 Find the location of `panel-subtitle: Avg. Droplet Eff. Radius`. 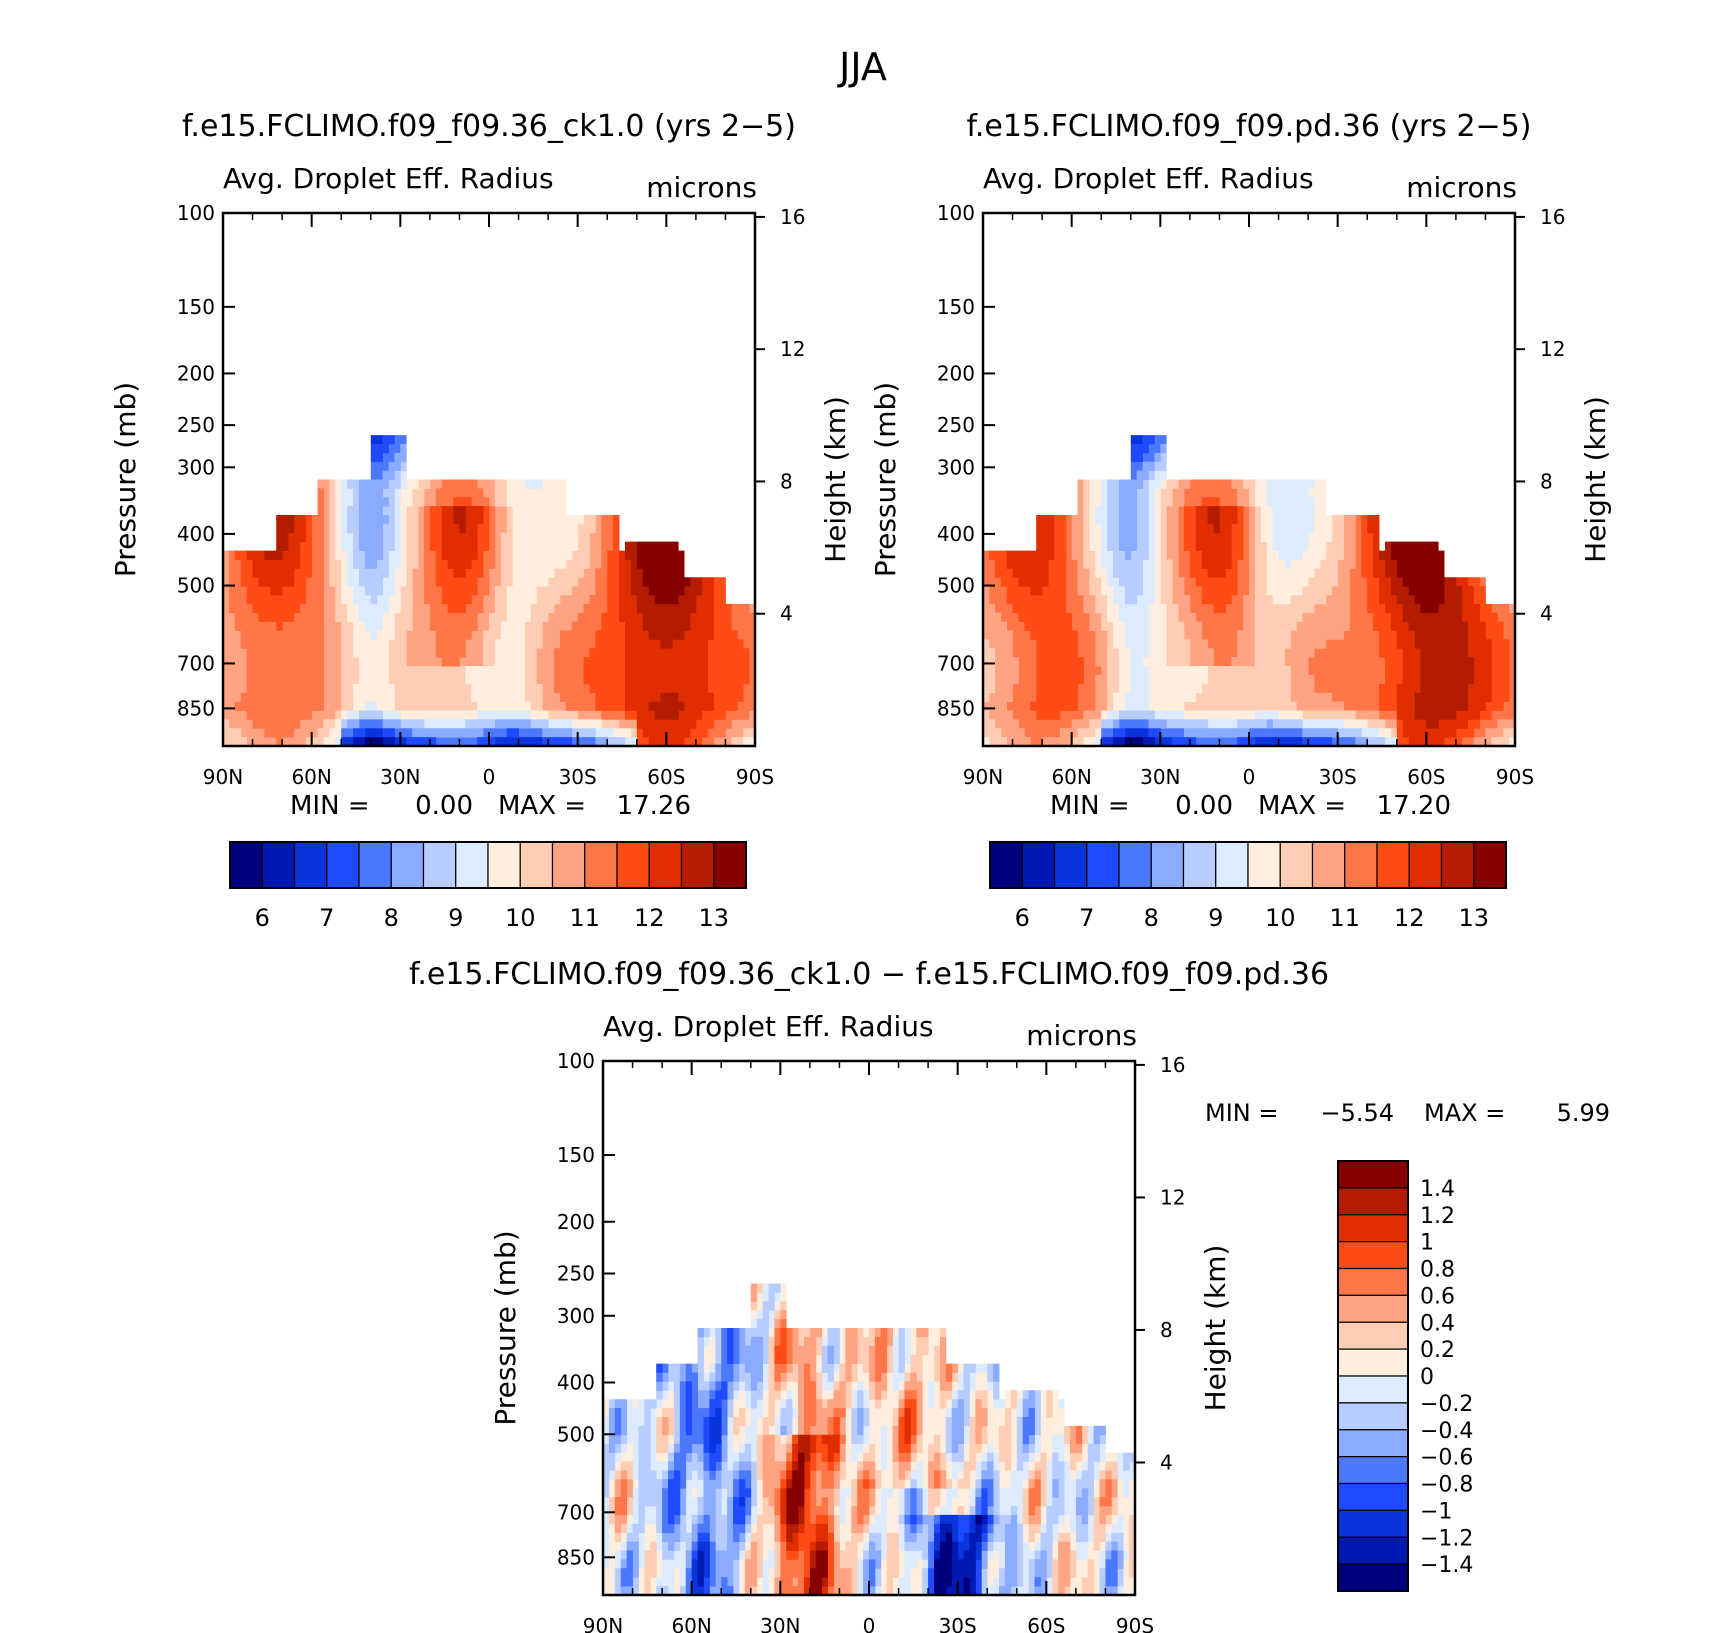

panel-subtitle: Avg. Droplet Eff. Radius is located at coordinates (388, 178).